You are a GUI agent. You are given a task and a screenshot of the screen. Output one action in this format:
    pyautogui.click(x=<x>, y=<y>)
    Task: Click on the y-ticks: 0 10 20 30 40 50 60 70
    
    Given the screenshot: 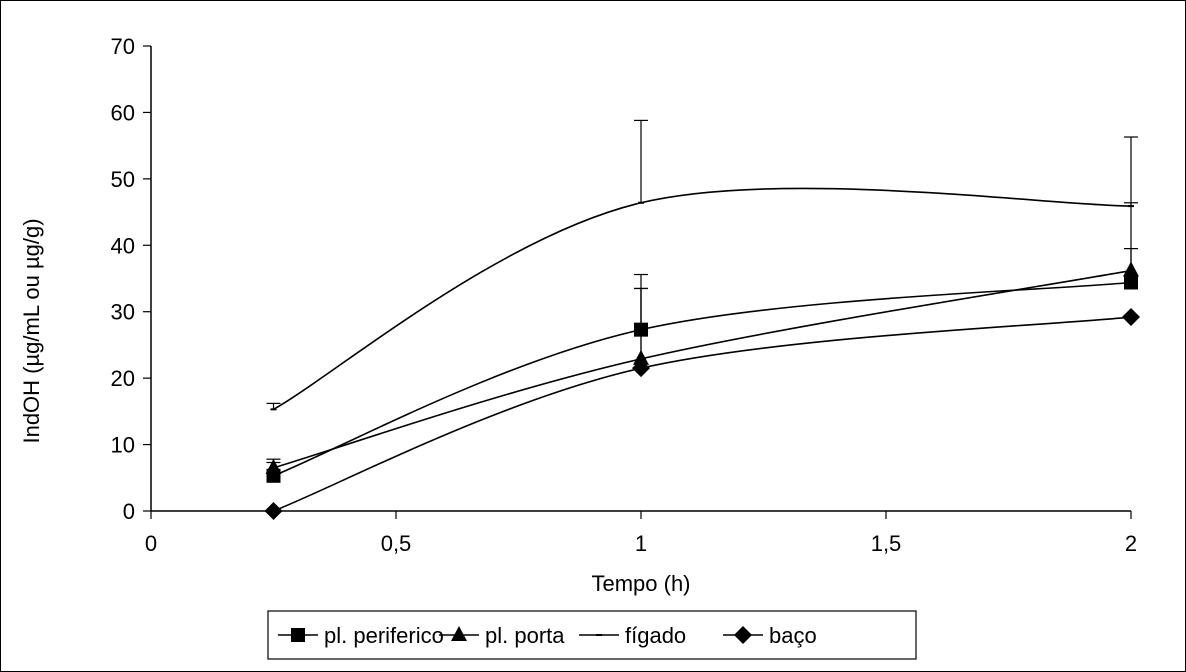 What is the action you would take?
    pyautogui.click(x=131, y=279)
    